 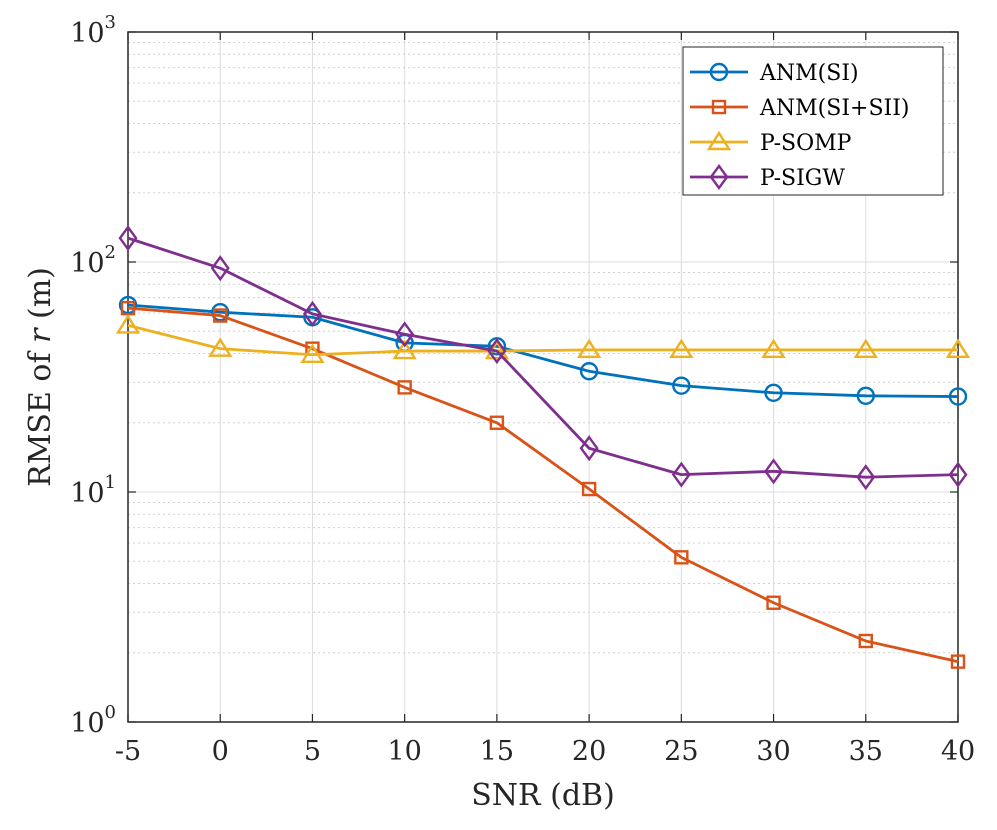 I want to click on series-line-p-somp, so click(x=542, y=340).